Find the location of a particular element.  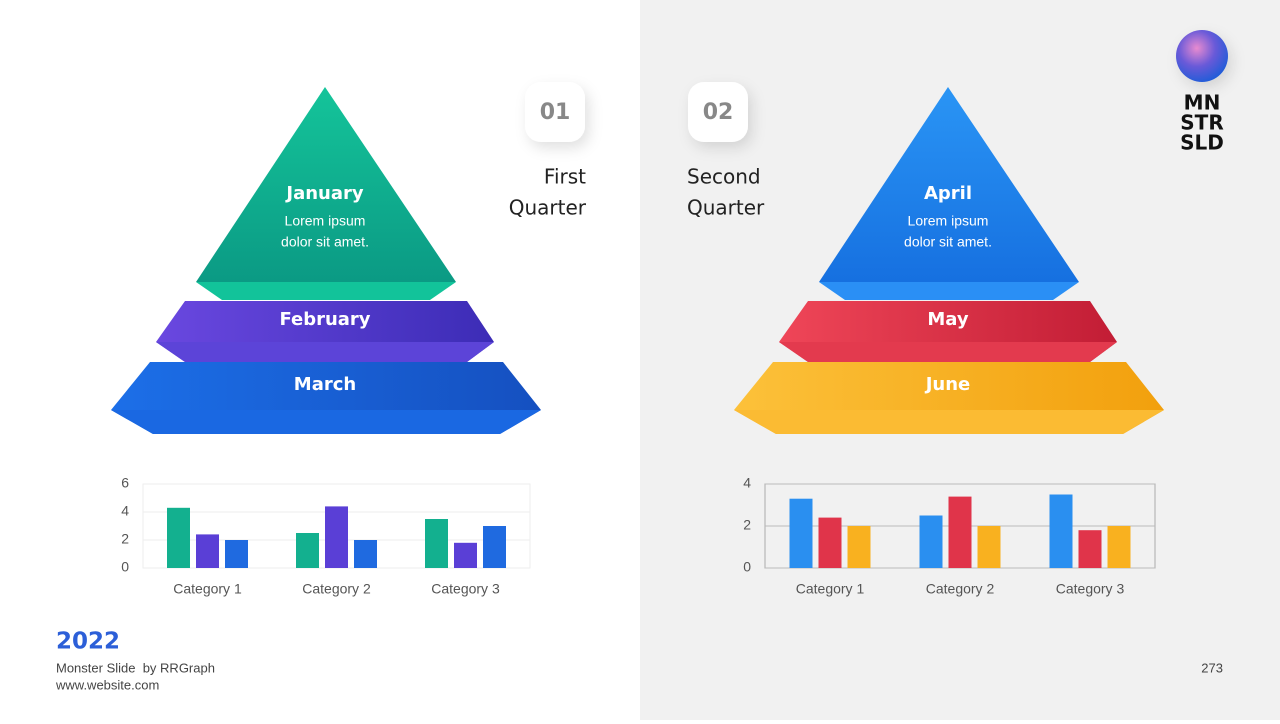

logo-text: SLD is located at coordinates (1202, 143).